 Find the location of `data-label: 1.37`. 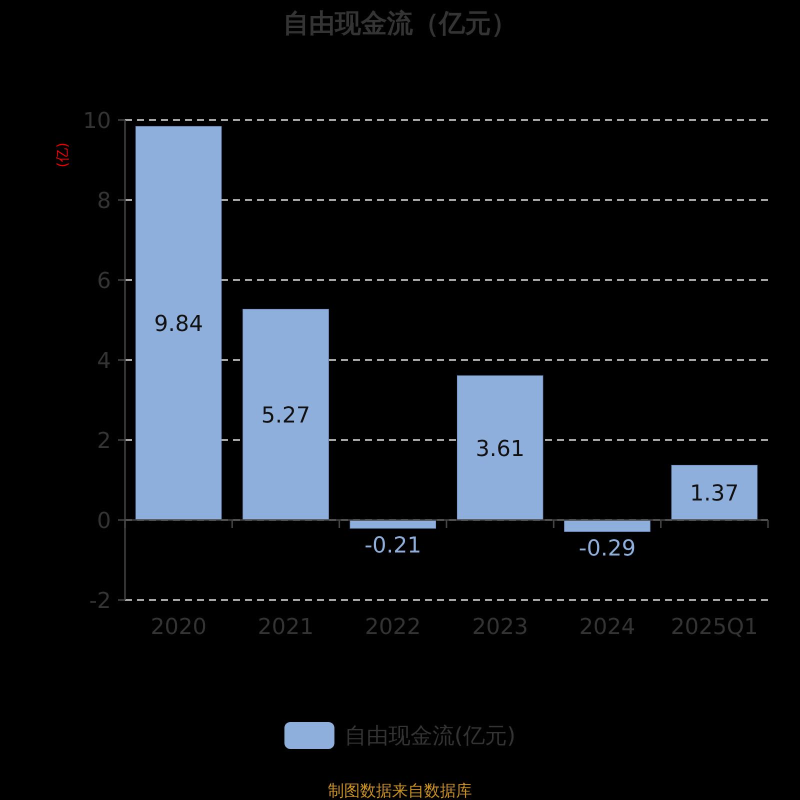

data-label: 1.37 is located at coordinates (714, 494).